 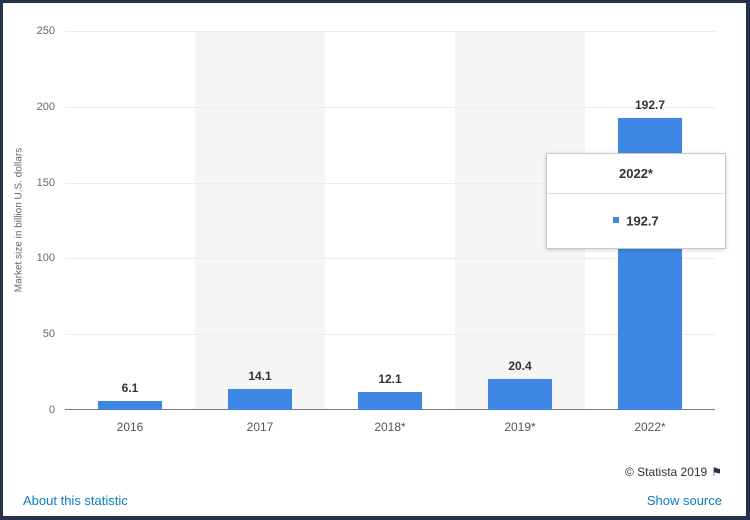 I want to click on series-marker-icon, so click(x=616, y=219).